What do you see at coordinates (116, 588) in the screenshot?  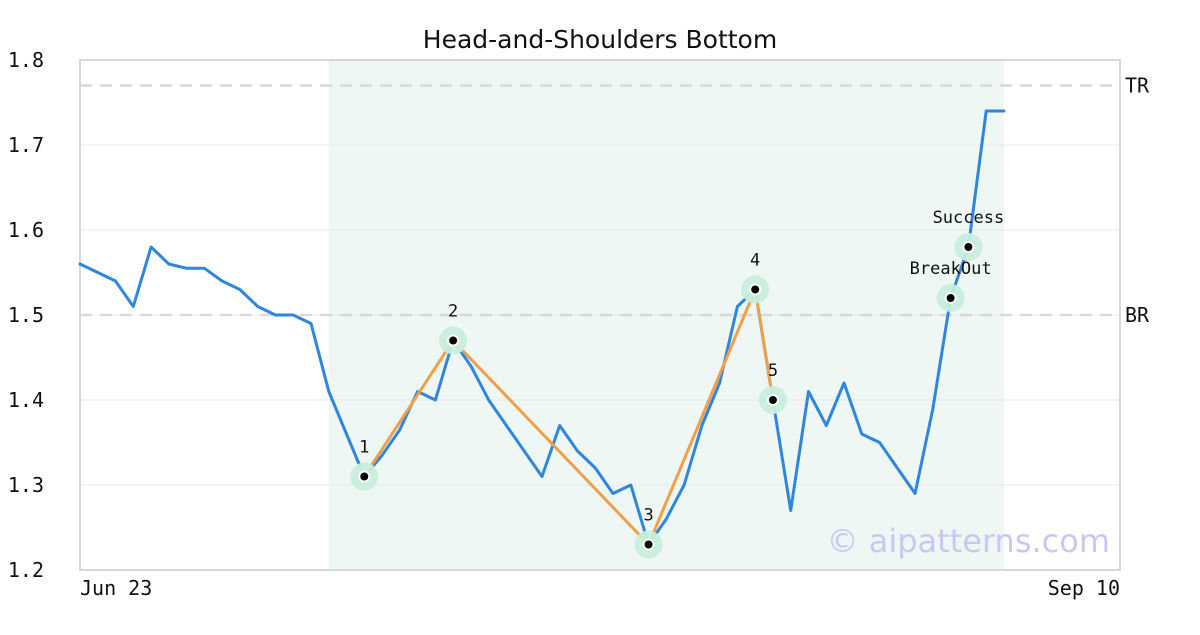 I see `x-tick-label: Jun 23` at bounding box center [116, 588].